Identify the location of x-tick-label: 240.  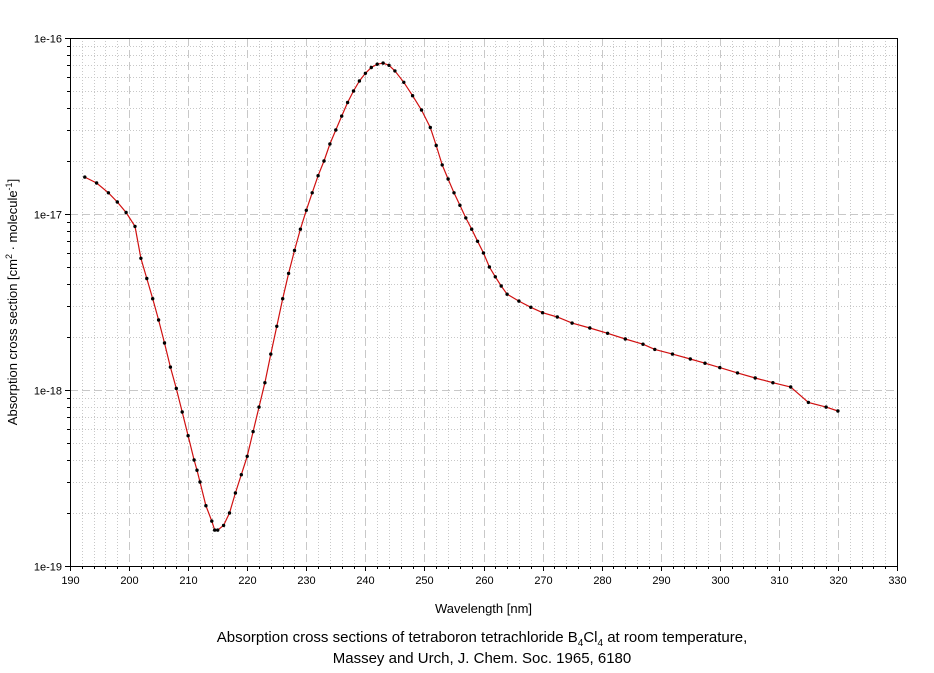
(365, 581).